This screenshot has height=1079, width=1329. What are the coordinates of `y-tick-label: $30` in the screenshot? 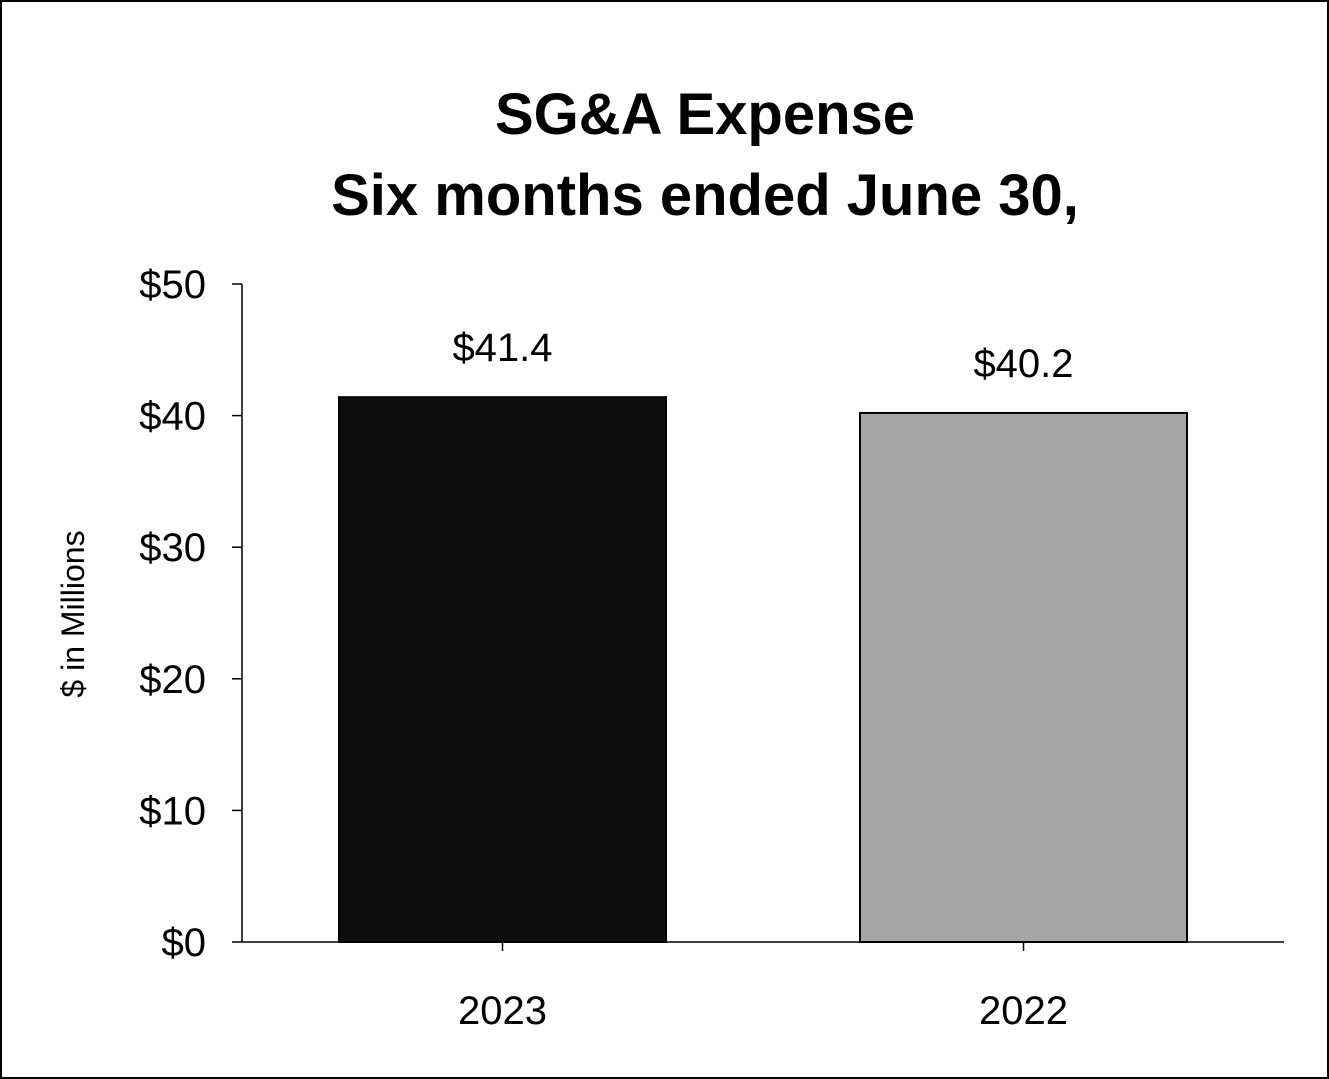 It's located at (172, 548).